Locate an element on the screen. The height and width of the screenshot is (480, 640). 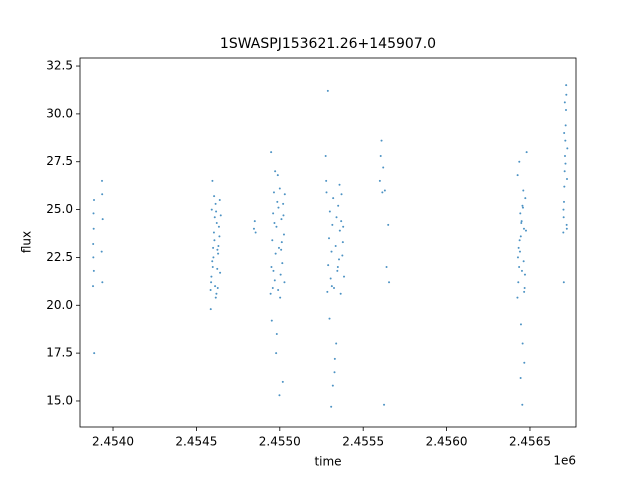
y-tick-label: 17.5 is located at coordinates (59, 353).